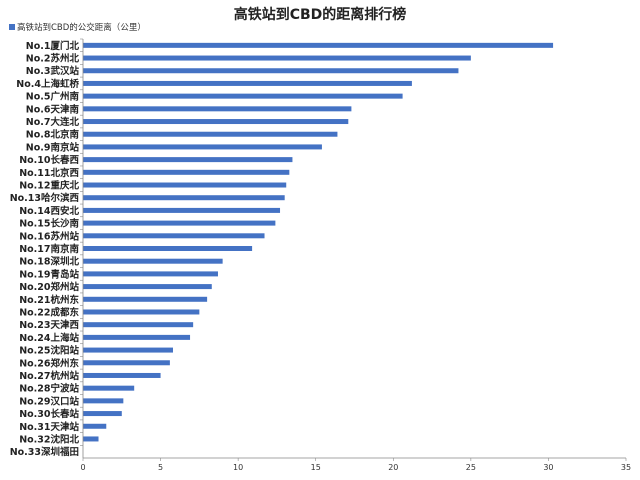 Image resolution: width=640 pixels, height=480 pixels. I want to click on category-label-26: No.26郑州东, so click(49, 363).